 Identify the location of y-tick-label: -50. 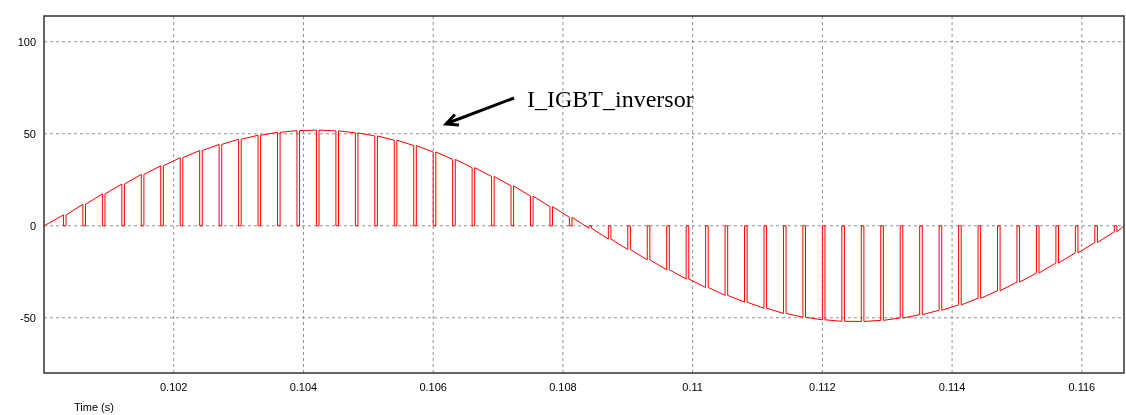
(28, 317).